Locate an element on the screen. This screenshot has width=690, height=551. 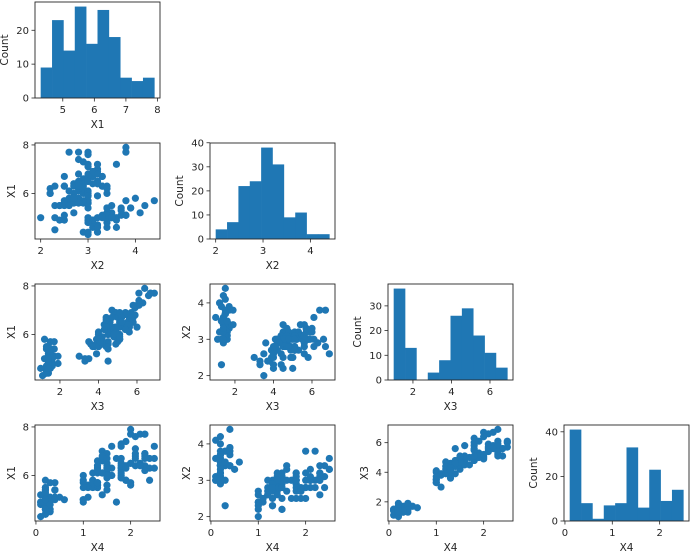
y-tick-label: 8 is located at coordinates (26, 427).